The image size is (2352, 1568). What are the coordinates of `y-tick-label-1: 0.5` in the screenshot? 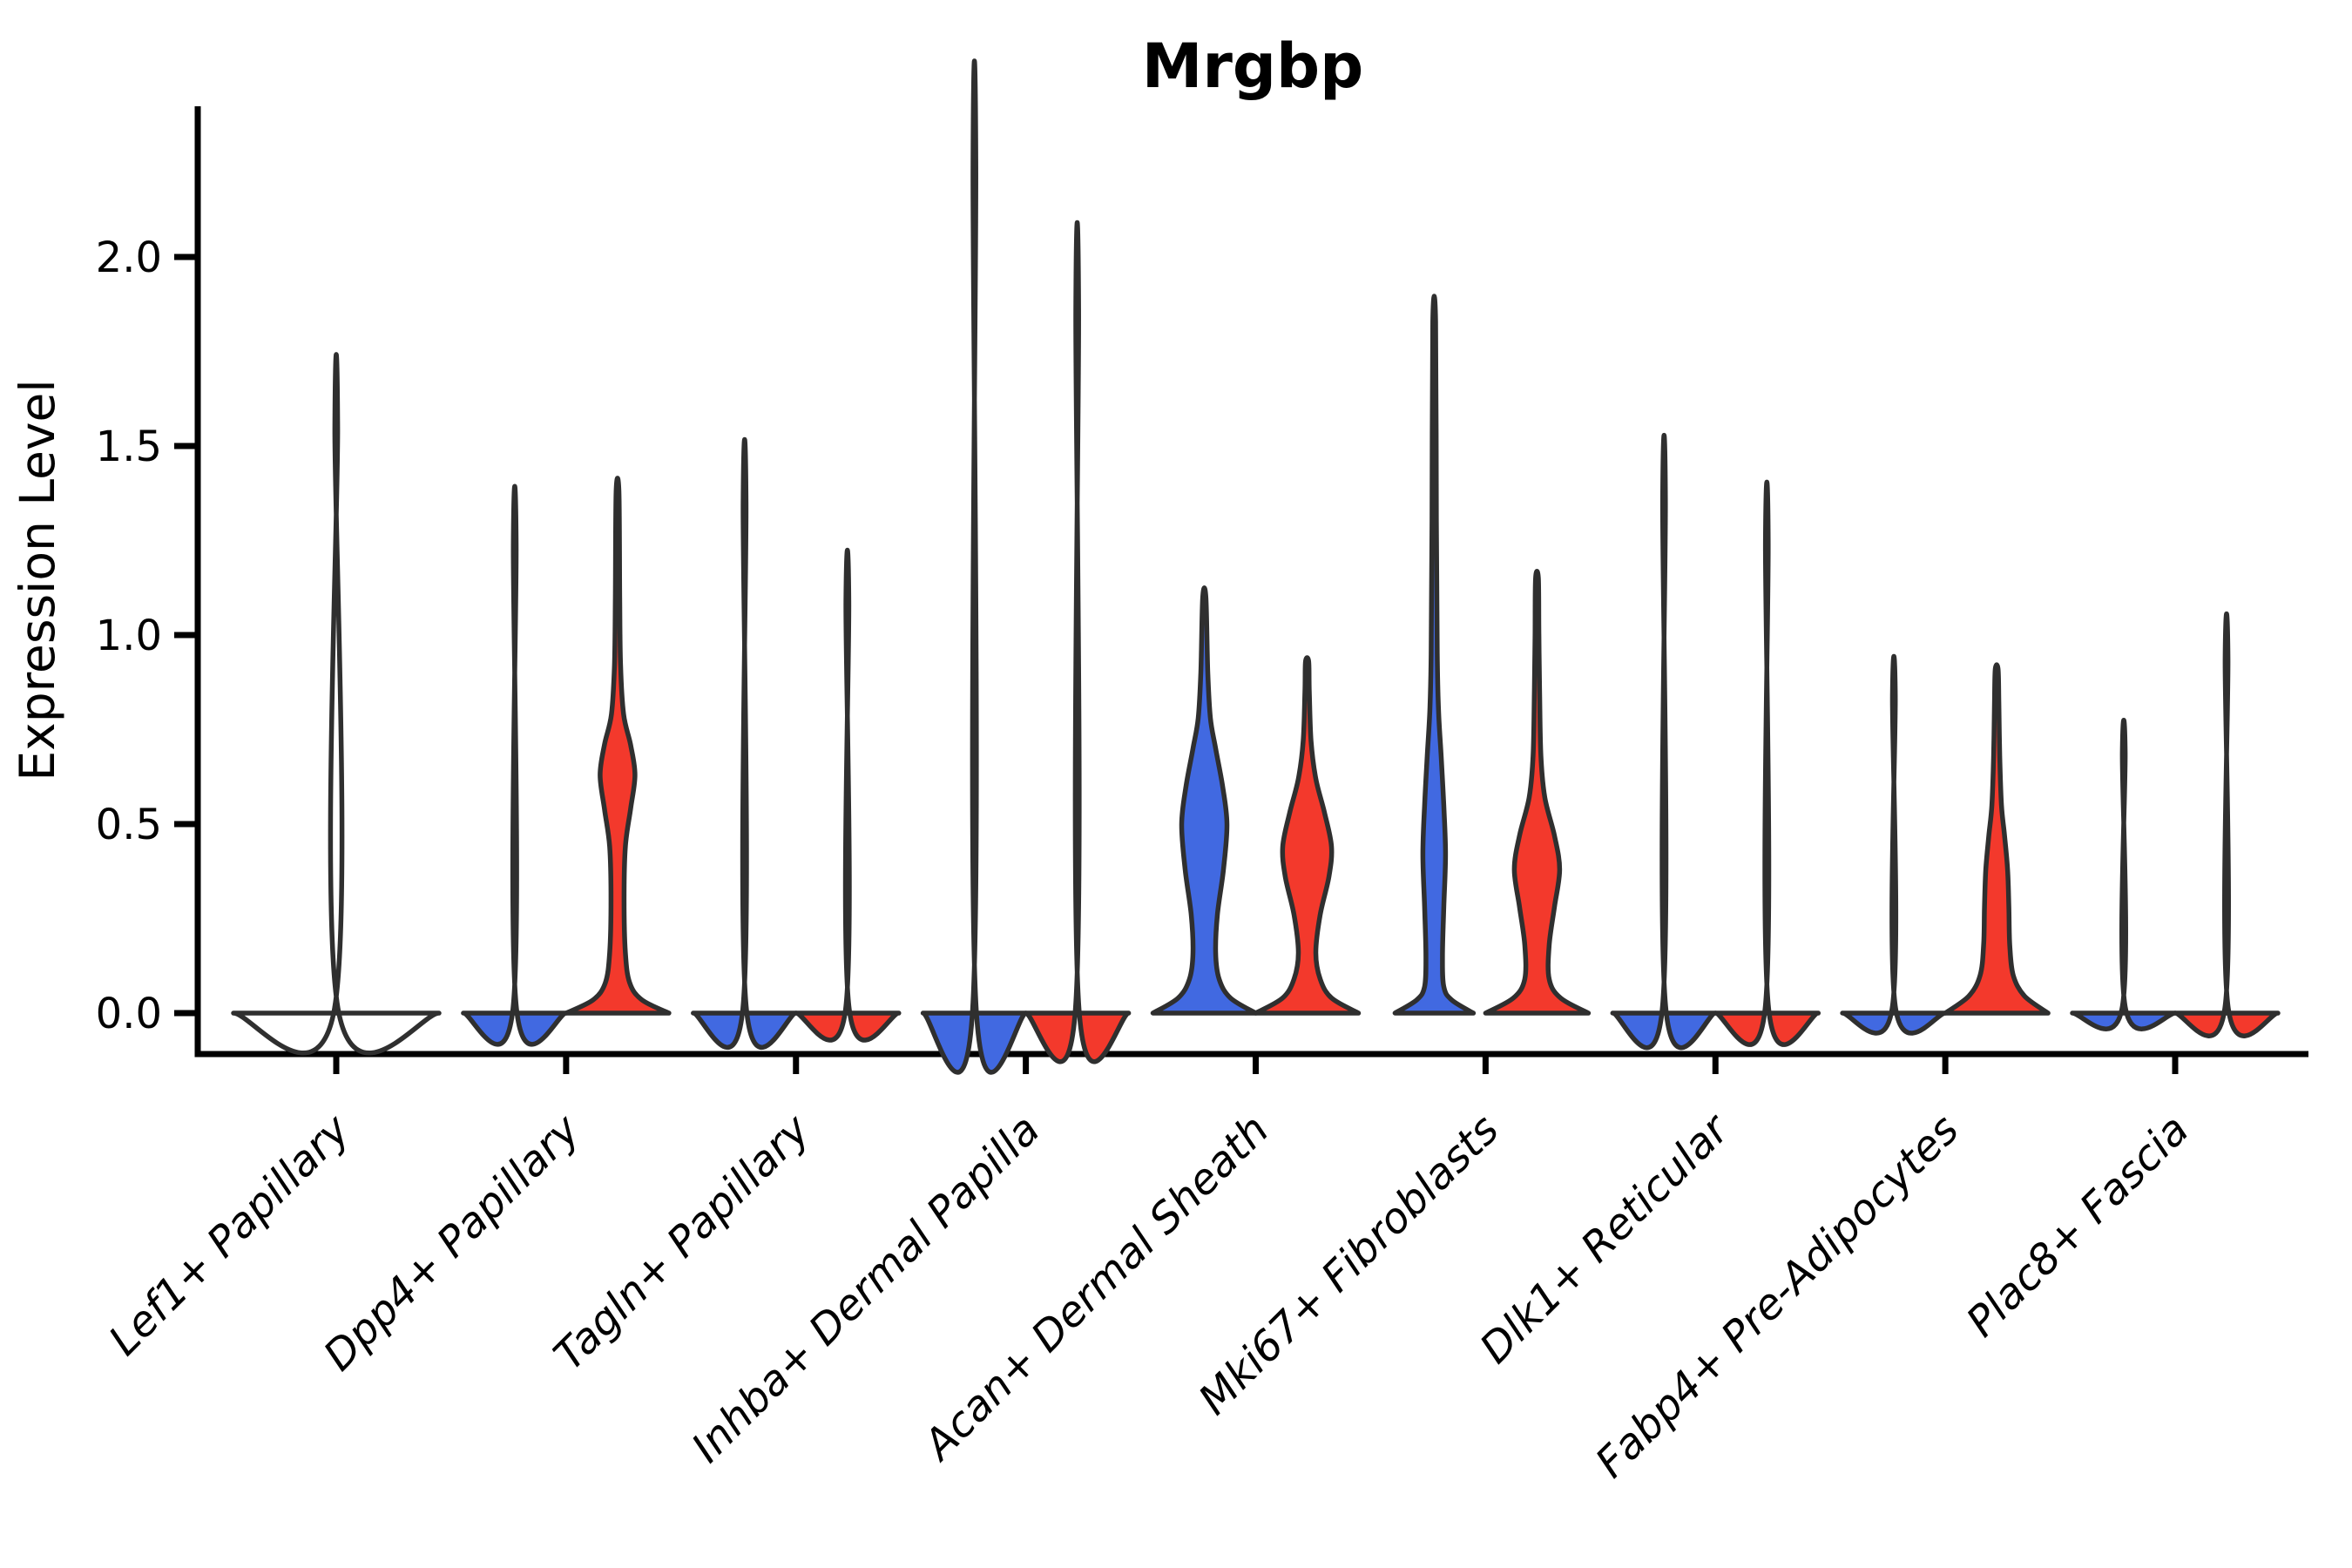 It's located at (129, 825).